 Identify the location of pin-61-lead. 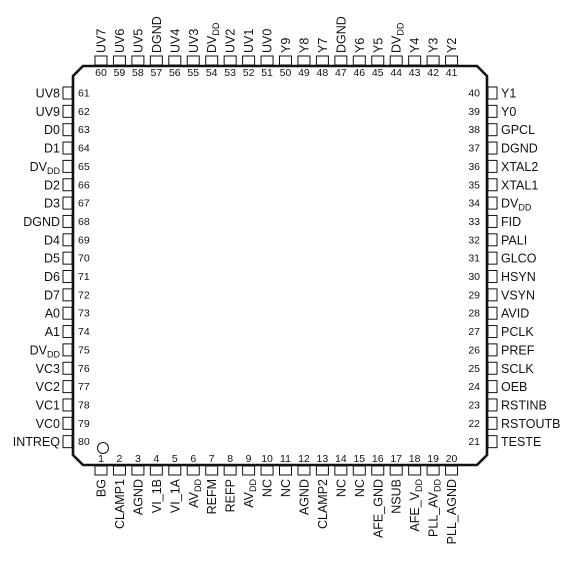
(67, 93).